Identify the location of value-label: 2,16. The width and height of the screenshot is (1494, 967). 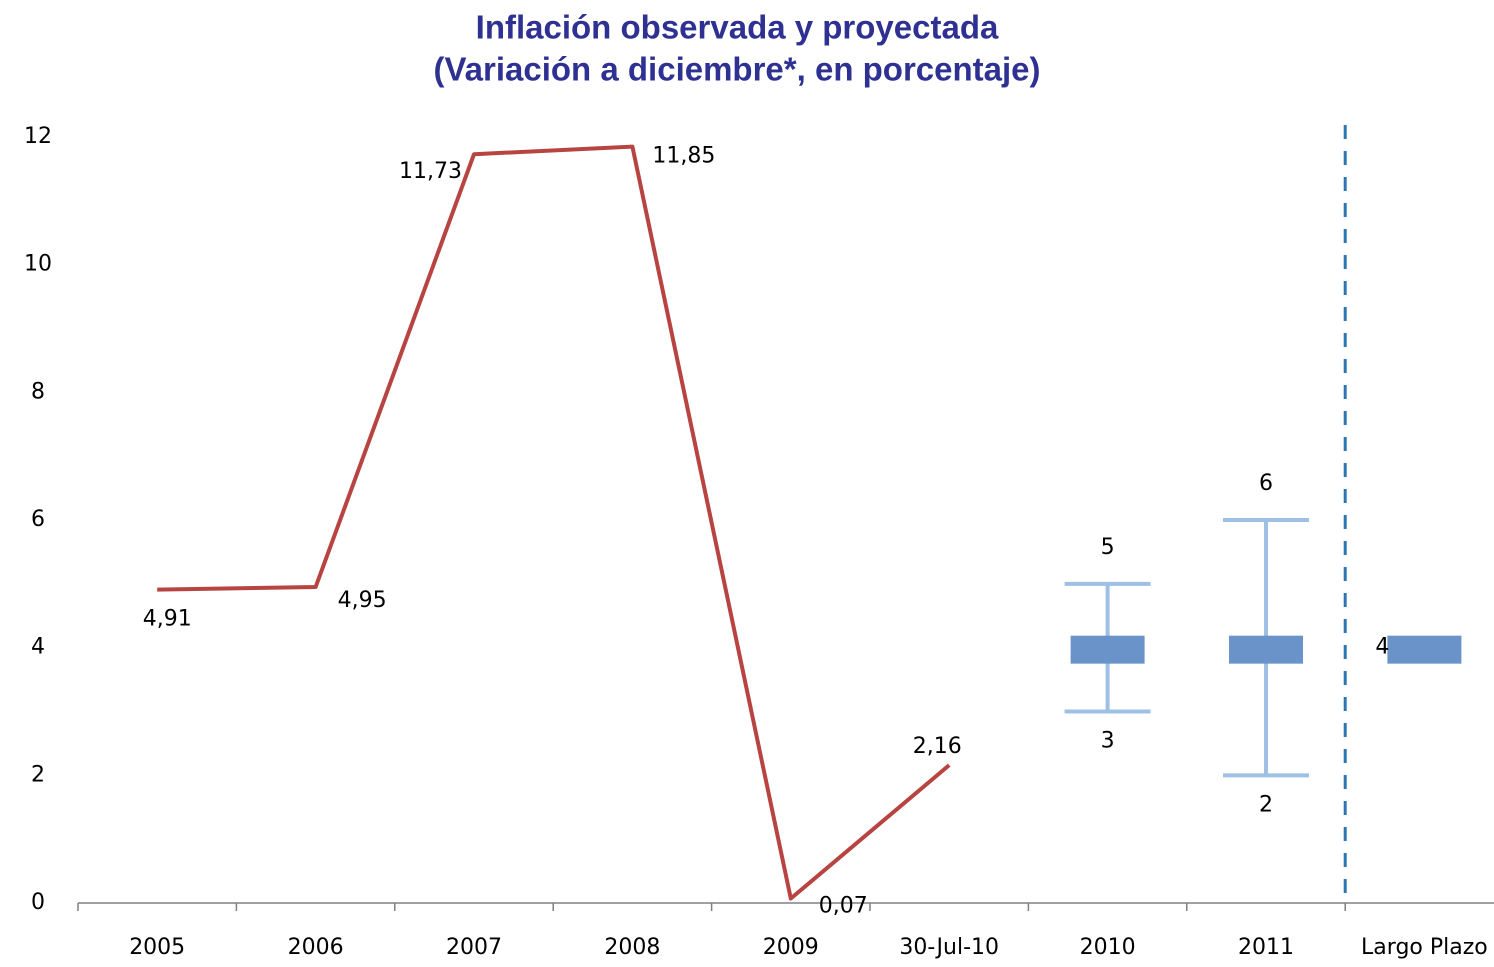
(937, 746).